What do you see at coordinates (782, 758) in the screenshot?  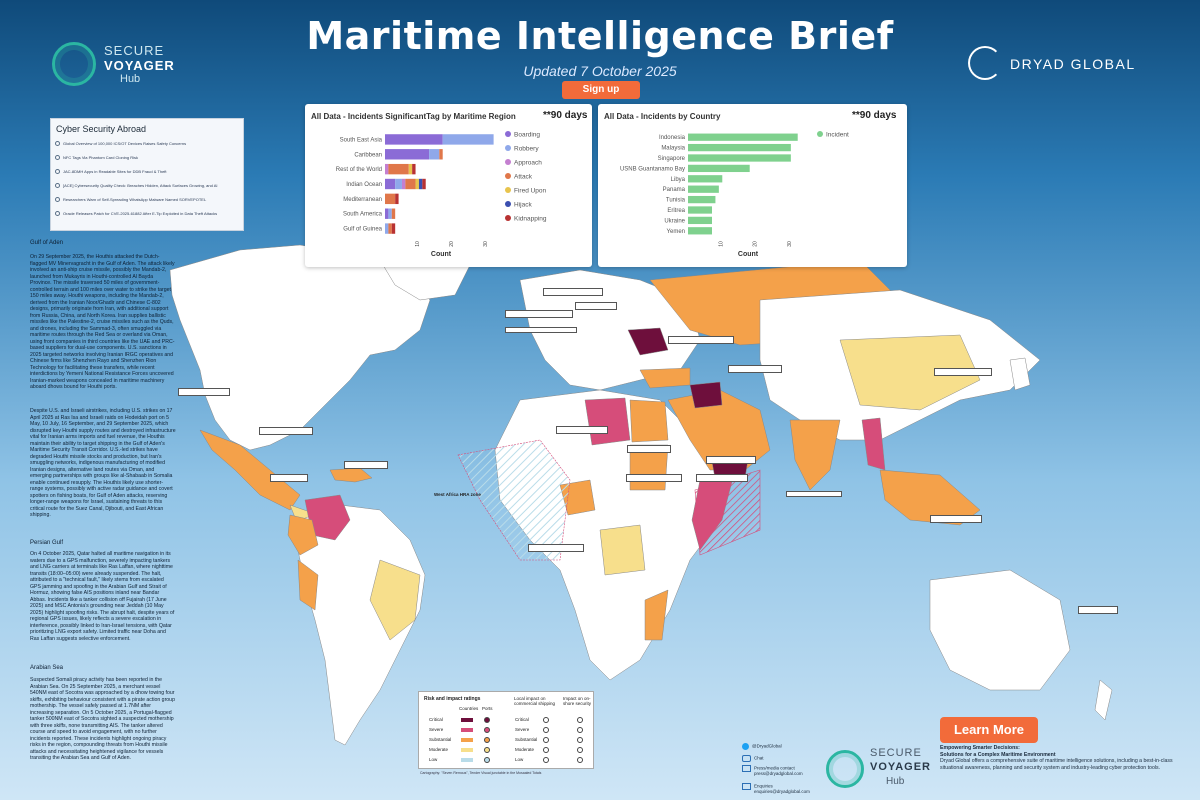 I see `contact-chat: Chat` at bounding box center [782, 758].